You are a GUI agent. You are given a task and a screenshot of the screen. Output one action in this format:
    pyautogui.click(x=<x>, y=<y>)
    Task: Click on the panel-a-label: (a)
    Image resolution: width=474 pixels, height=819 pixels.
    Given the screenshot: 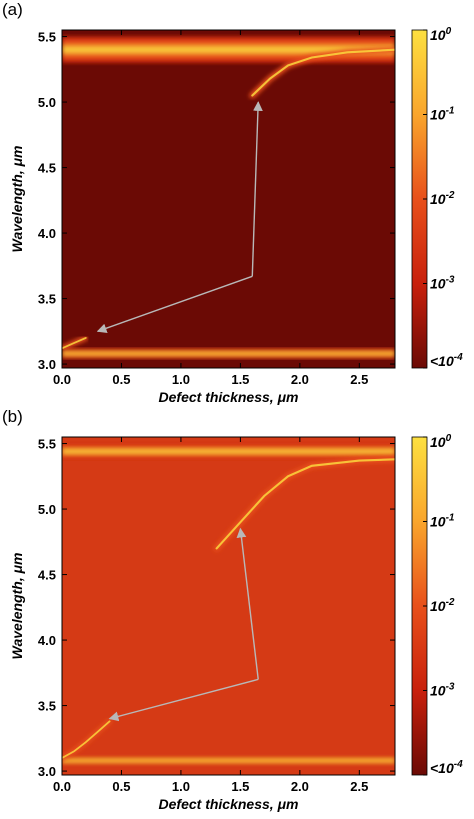 What is the action you would take?
    pyautogui.click(x=12, y=9)
    